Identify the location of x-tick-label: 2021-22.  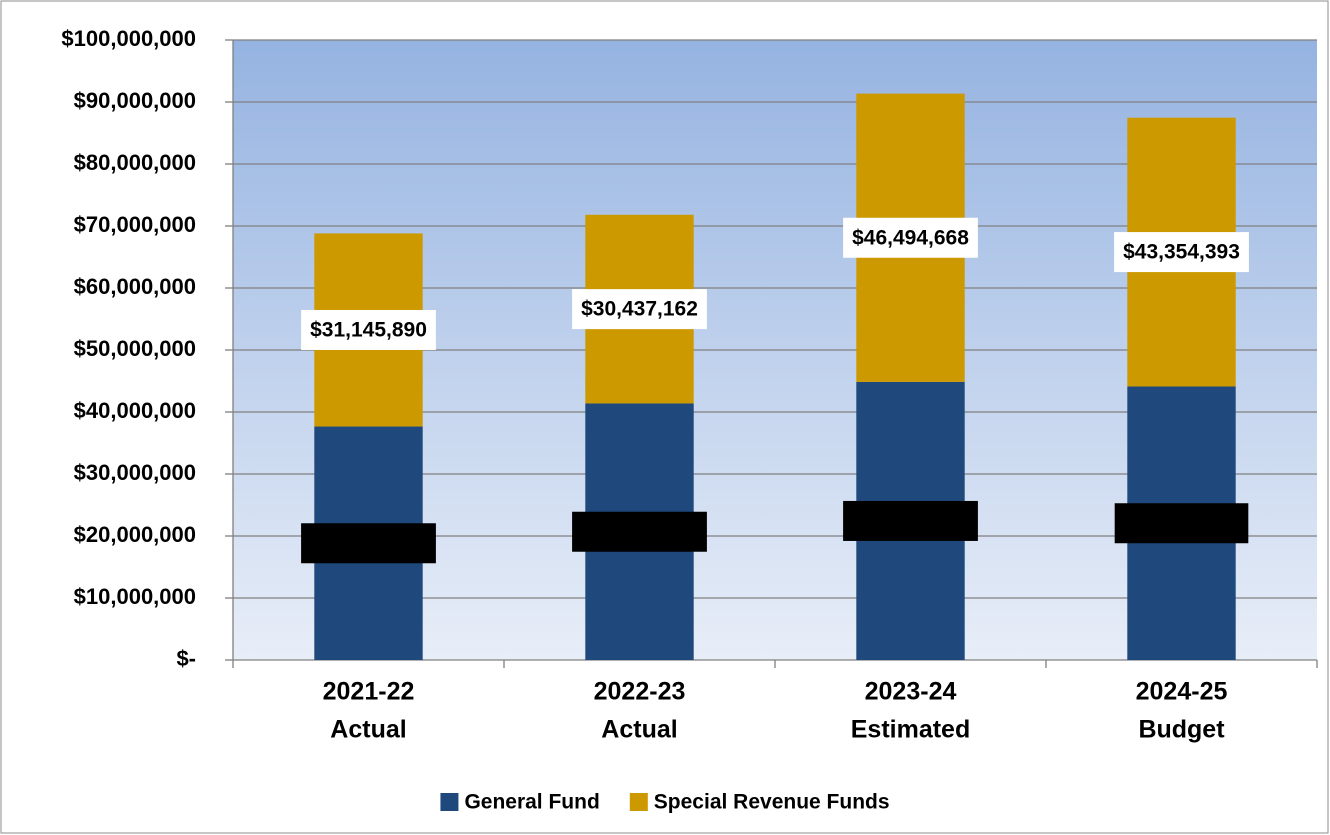
(369, 692).